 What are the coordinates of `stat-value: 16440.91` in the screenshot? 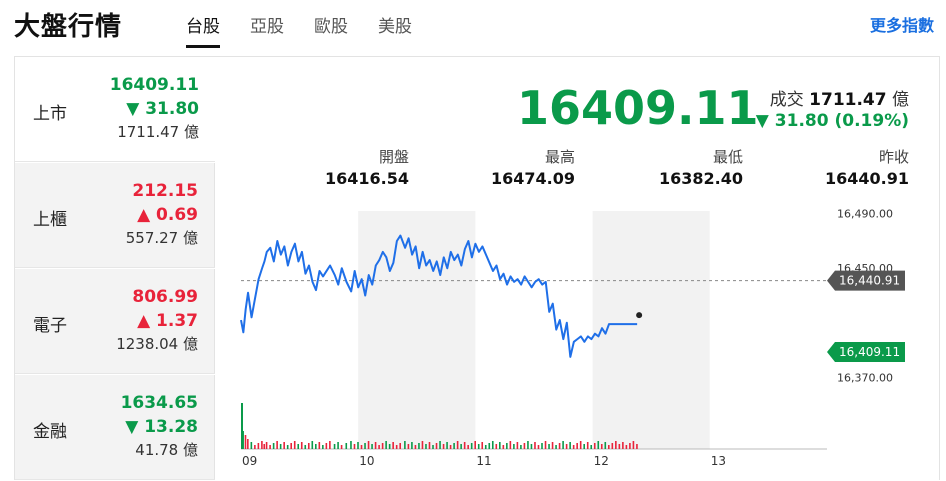 It's located at (866, 178).